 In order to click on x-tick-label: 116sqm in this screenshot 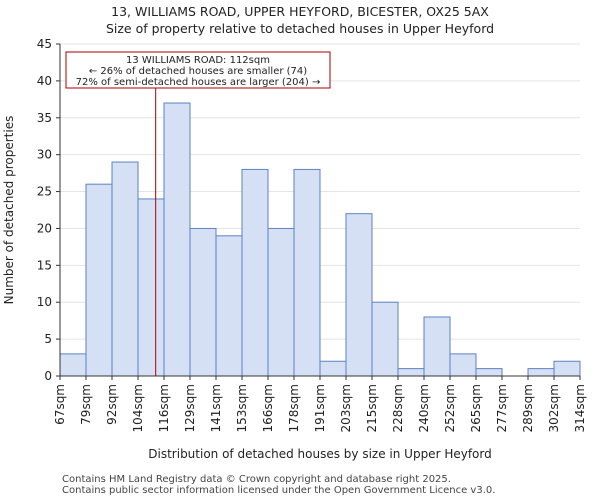, I will do `click(164, 408)`.